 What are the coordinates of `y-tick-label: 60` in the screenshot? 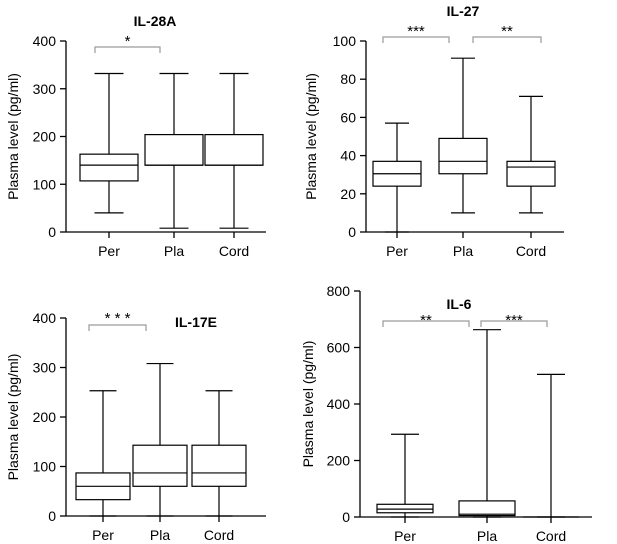 It's located at (348, 117).